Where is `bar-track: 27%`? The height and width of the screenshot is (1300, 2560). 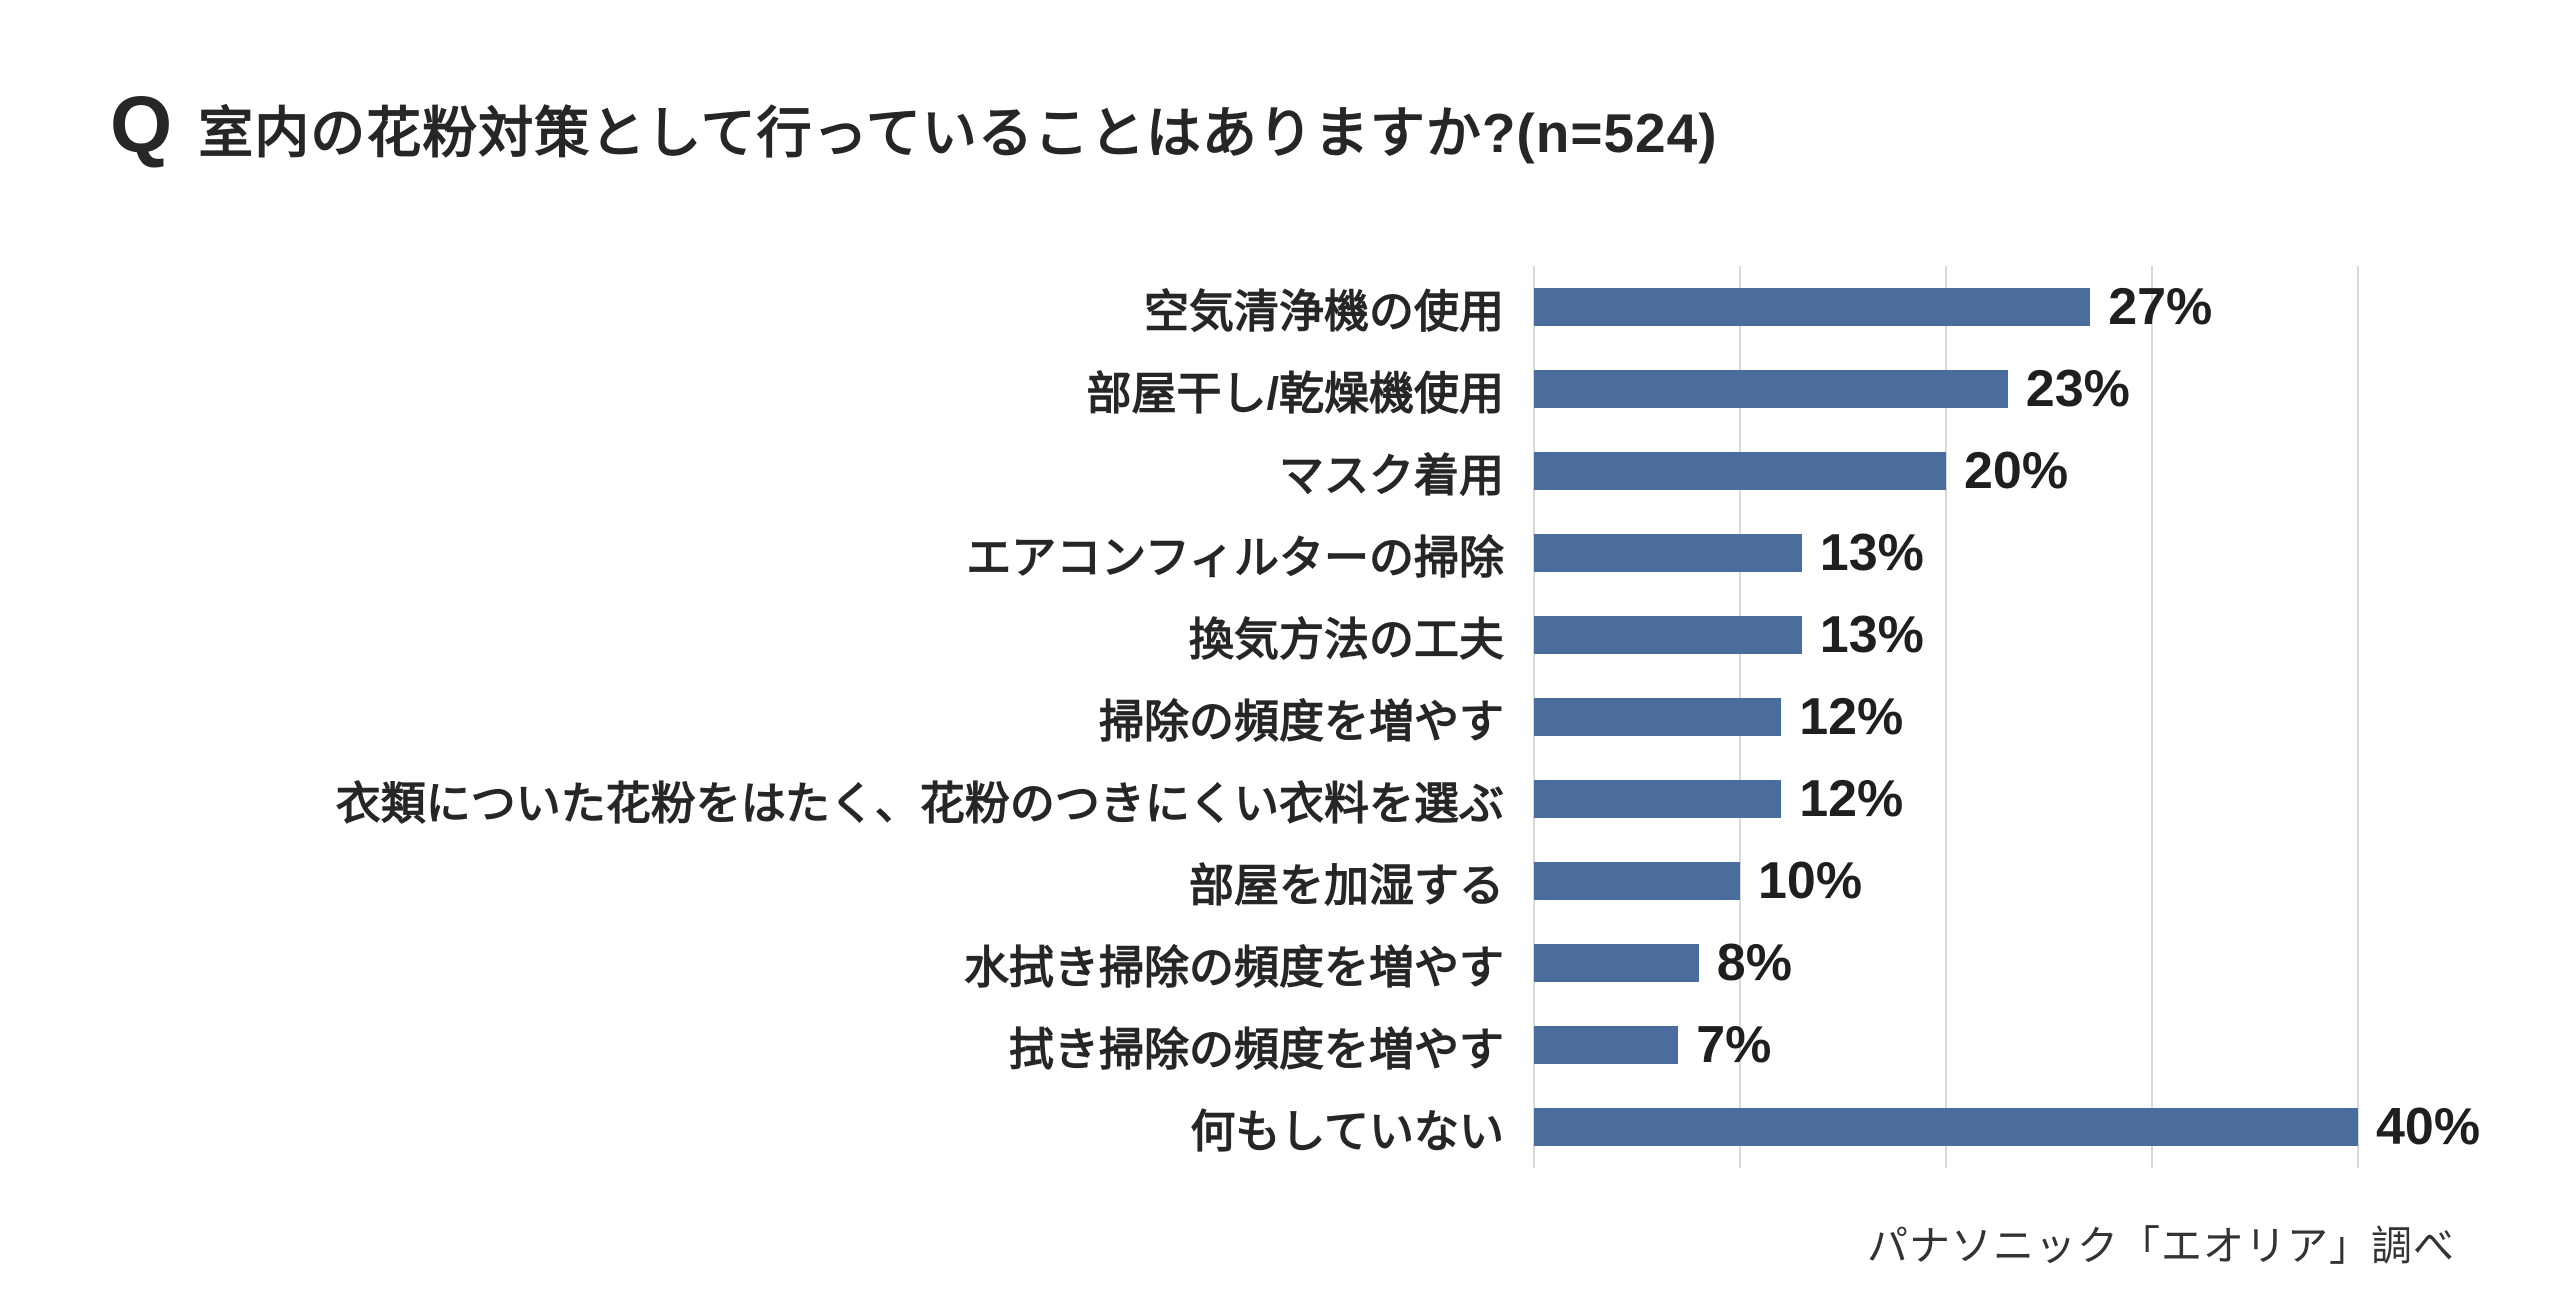
bar-track: 27% is located at coordinates (1946, 307).